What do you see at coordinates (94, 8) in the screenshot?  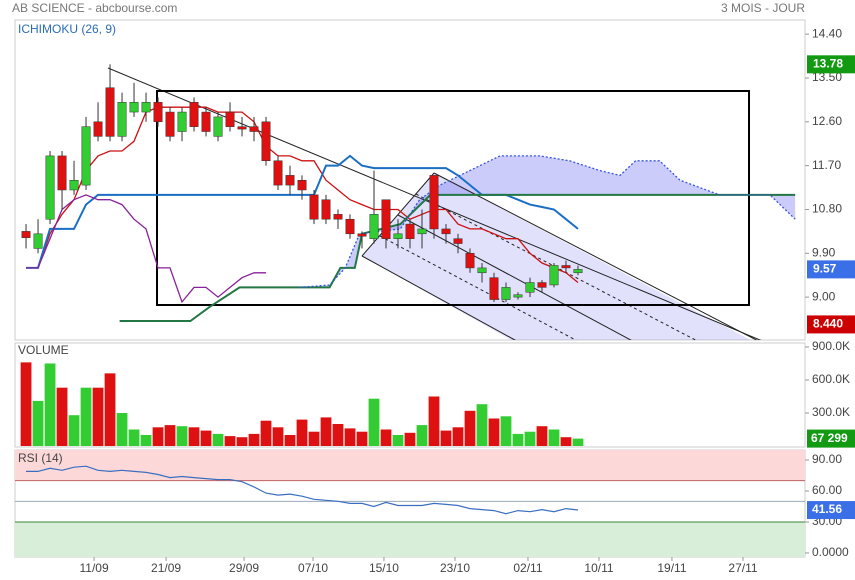 I see `header-title: AB SCIENCE - abcbourse.com` at bounding box center [94, 8].